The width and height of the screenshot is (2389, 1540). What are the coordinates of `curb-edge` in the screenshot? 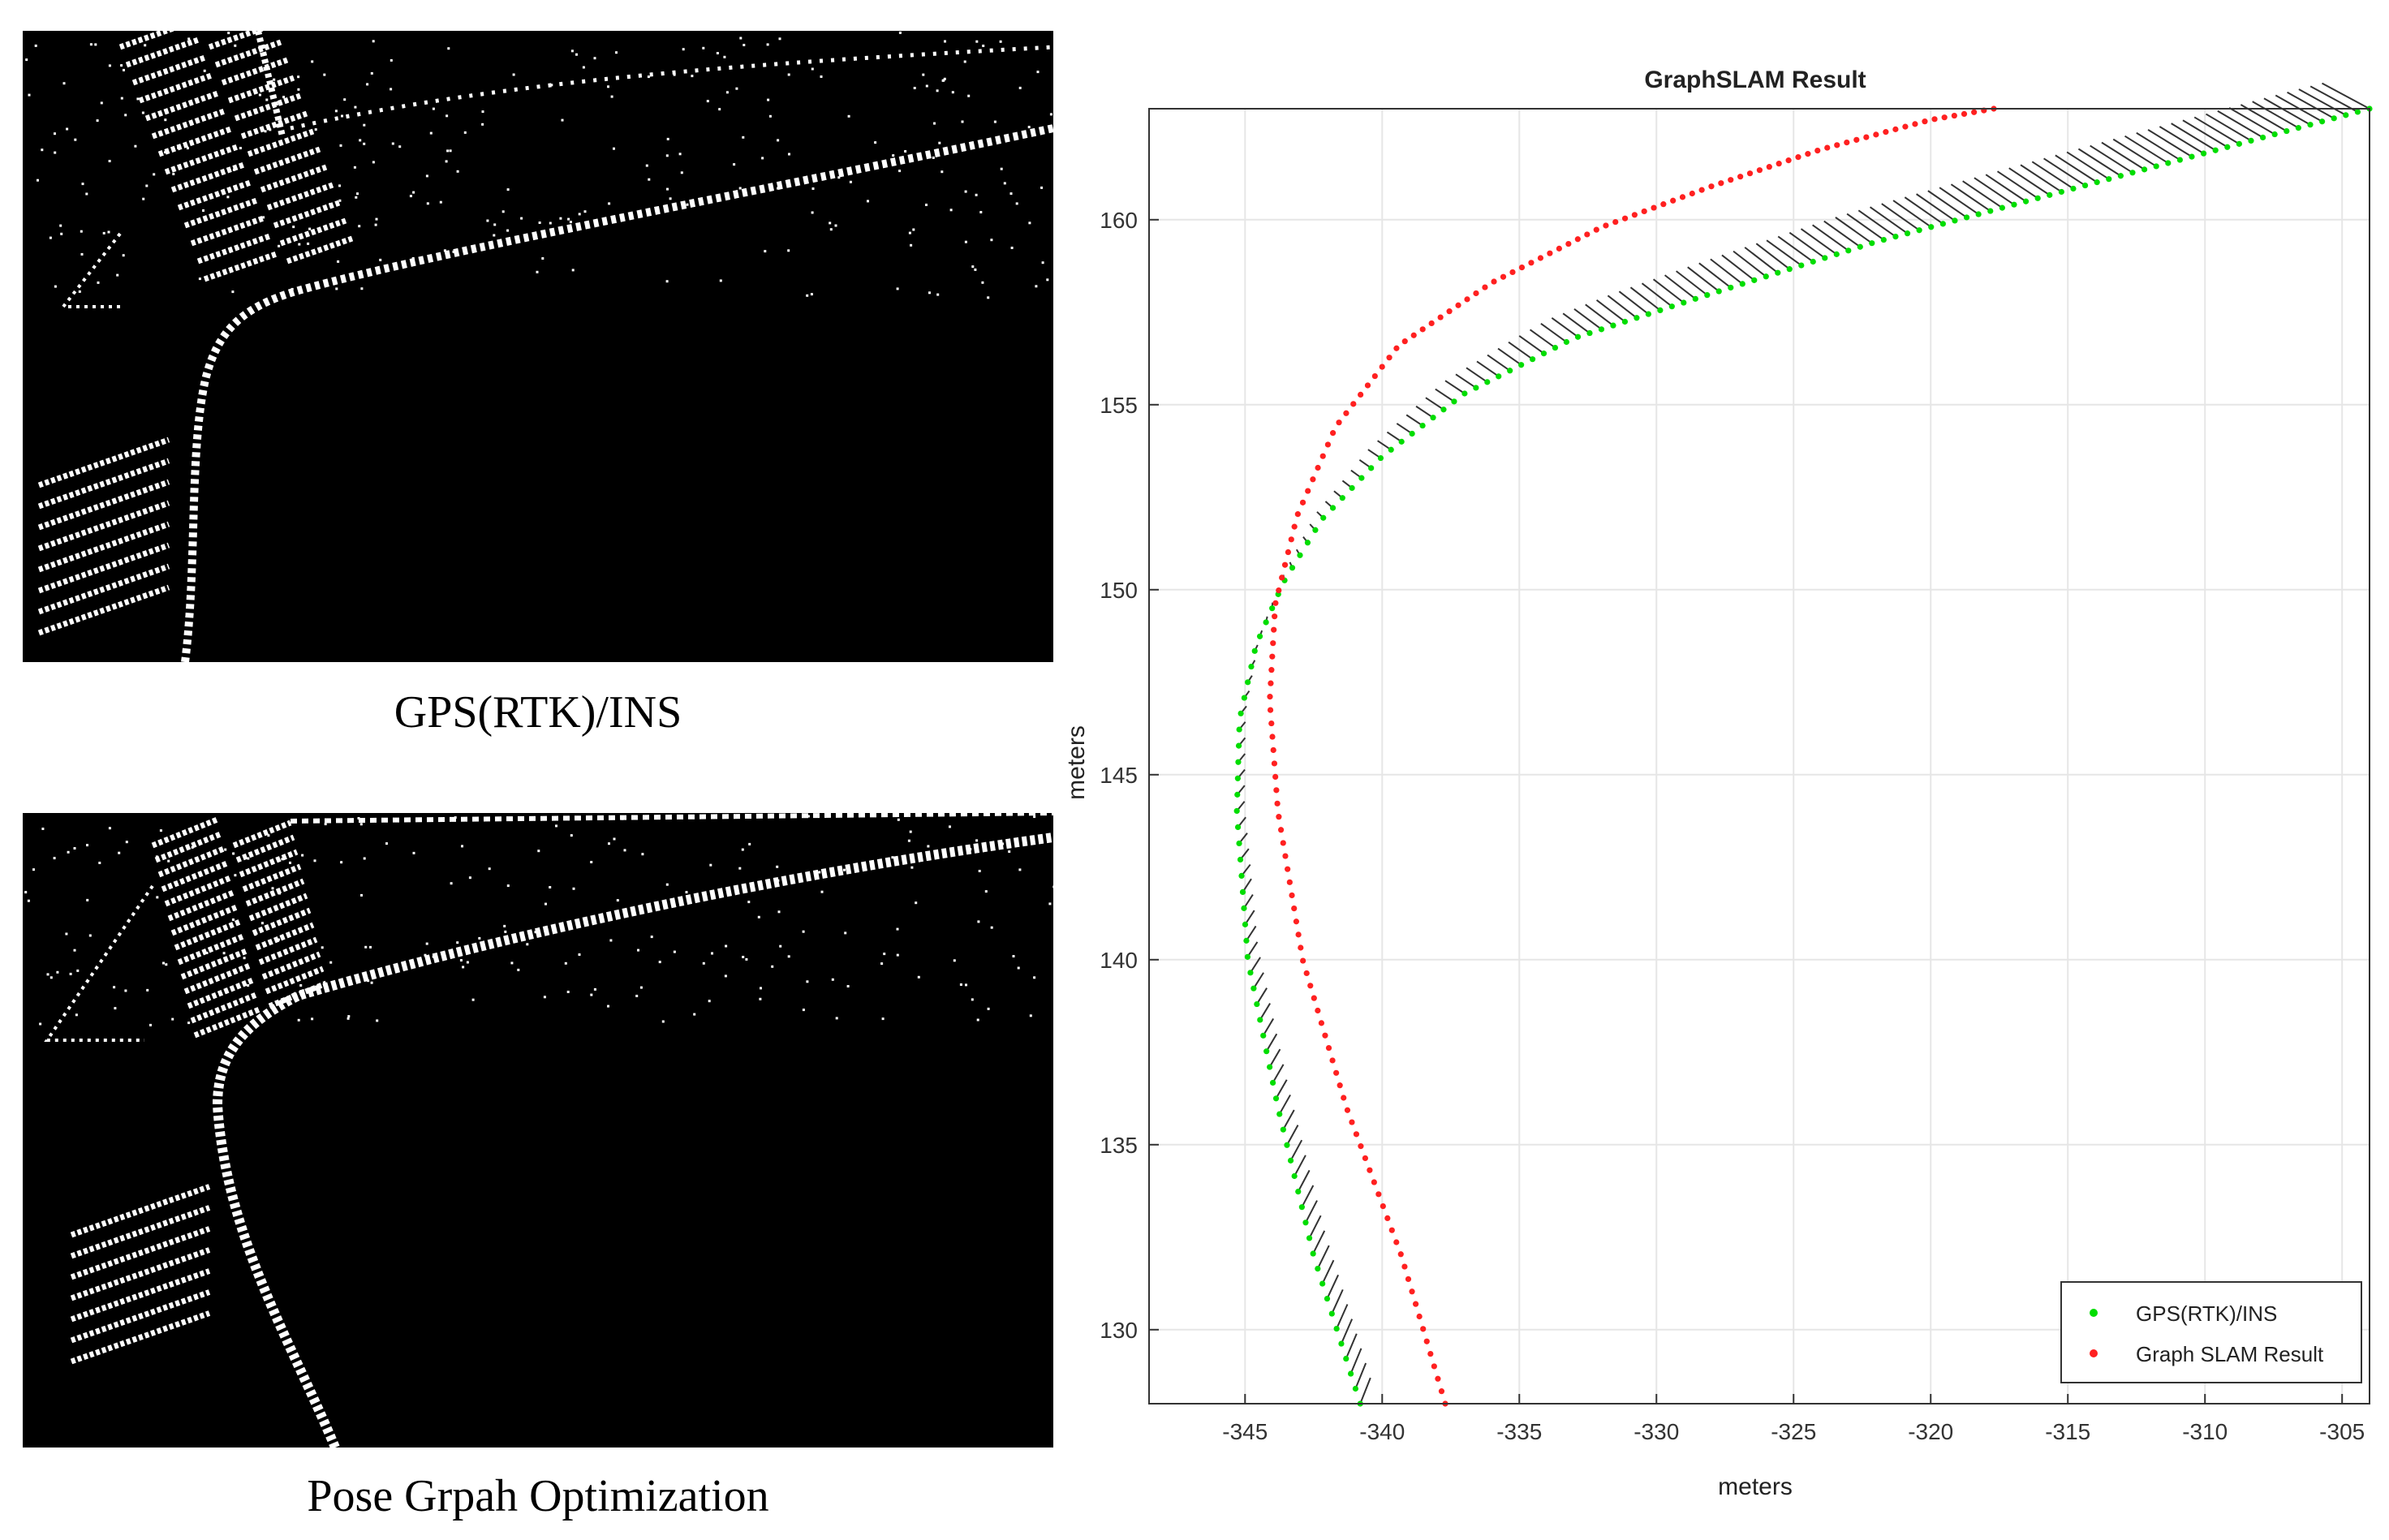 It's located at (632, 1140).